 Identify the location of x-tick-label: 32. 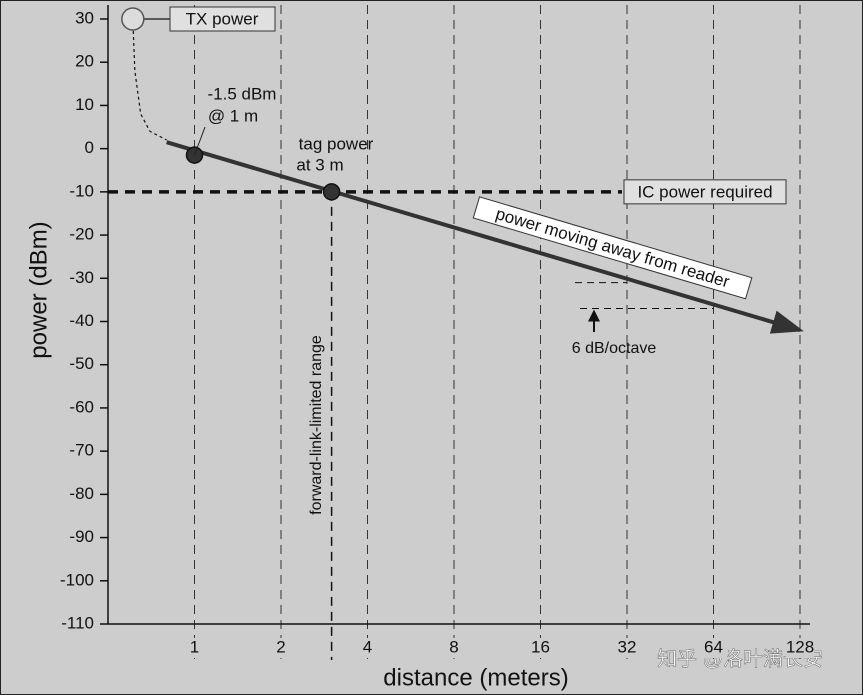
(627, 646).